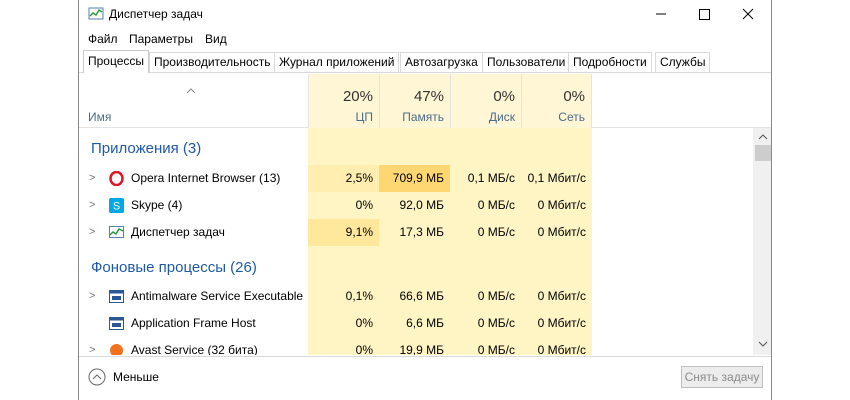 This screenshot has width=850, height=400. I want to click on less-button: Меньше, so click(136, 377).